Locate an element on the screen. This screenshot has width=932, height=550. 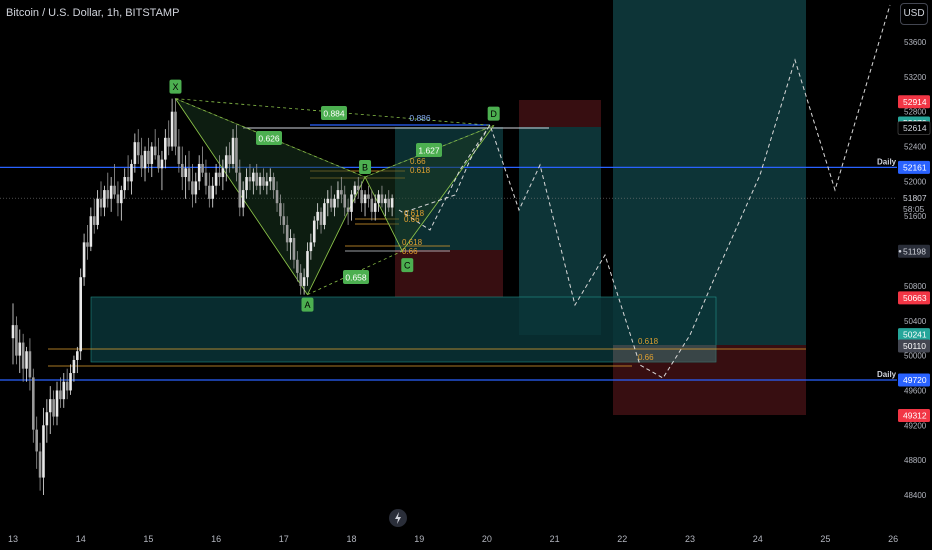
price-label-52914: 52914 is located at coordinates (914, 102).